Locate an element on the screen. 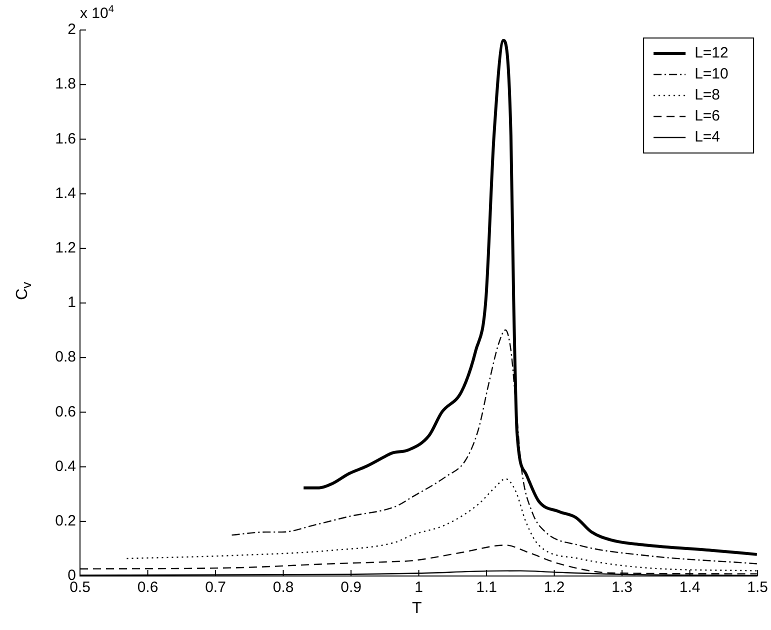  x-tick-label: 0.9 is located at coordinates (351, 587).